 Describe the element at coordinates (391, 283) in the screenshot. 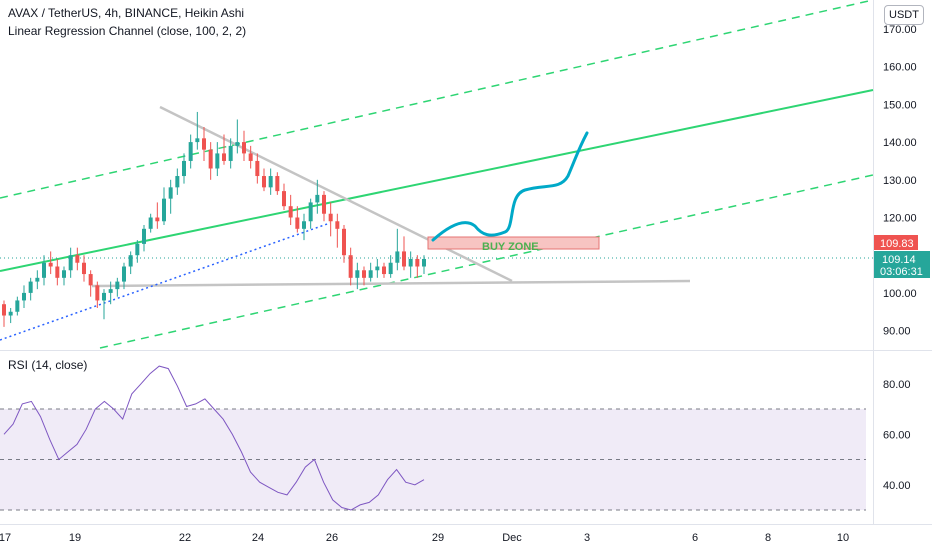

I see `support-line` at that location.